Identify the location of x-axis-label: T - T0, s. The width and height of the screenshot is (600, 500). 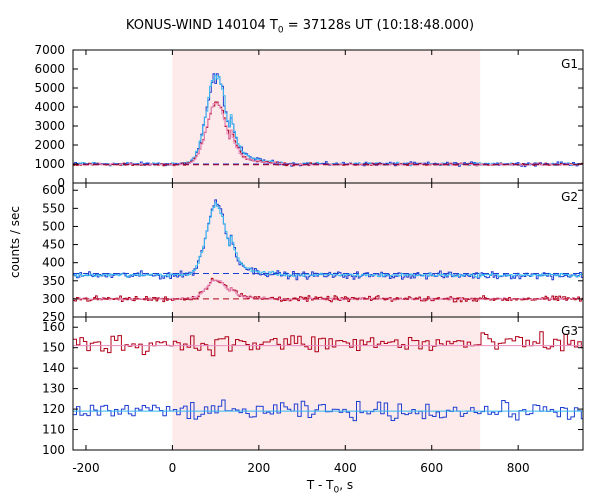
(300, 486).